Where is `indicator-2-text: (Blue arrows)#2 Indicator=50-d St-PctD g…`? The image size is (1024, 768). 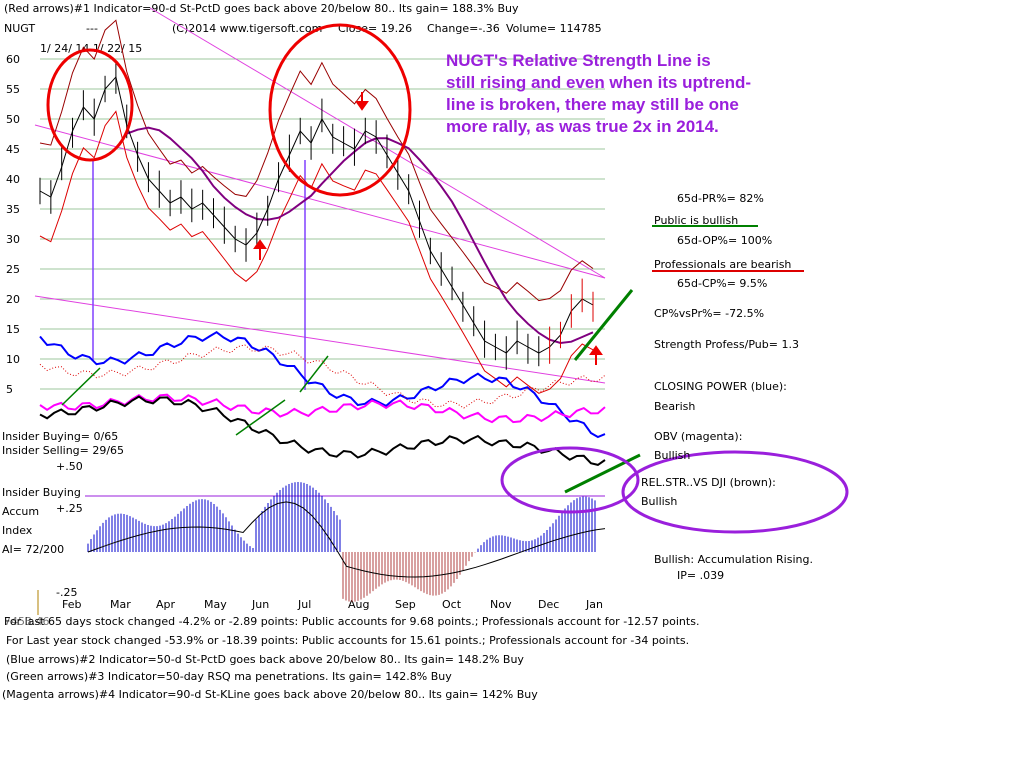 indicator-2-text: (Blue arrows)#2 Indicator=50-d St-PctD g… is located at coordinates (265, 659).